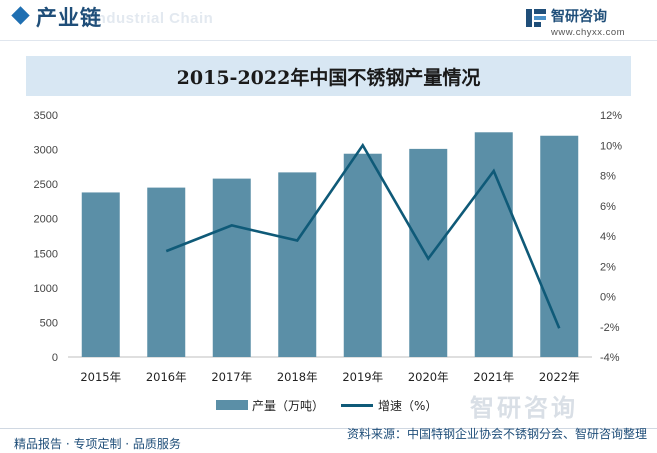 The image size is (657, 453). What do you see at coordinates (46, 116) in the screenshot?
I see `y-left-tick-label: 3500` at bounding box center [46, 116].